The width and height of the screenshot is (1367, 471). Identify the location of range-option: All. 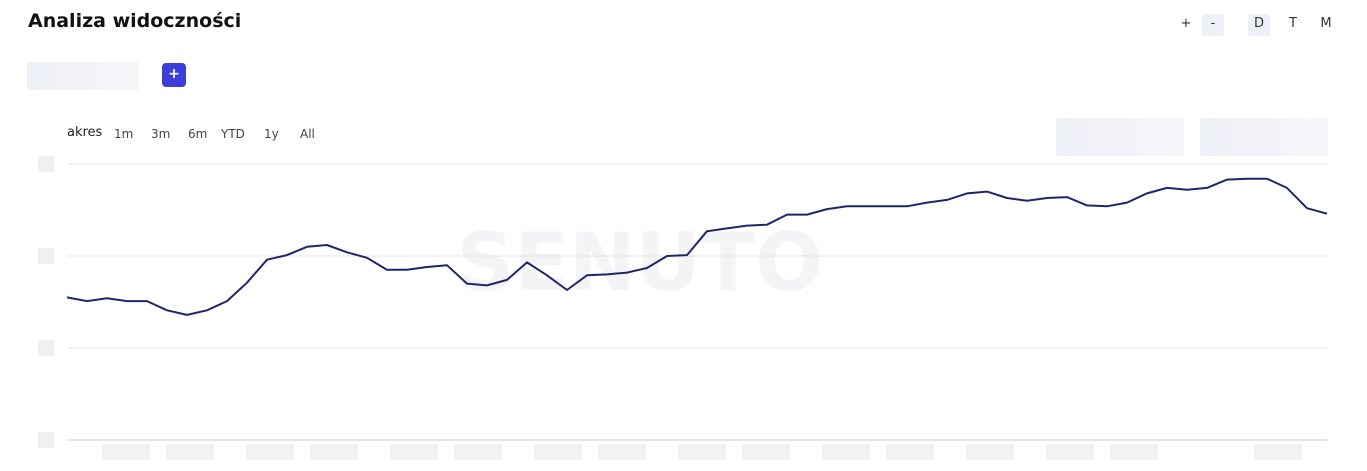
(307, 134).